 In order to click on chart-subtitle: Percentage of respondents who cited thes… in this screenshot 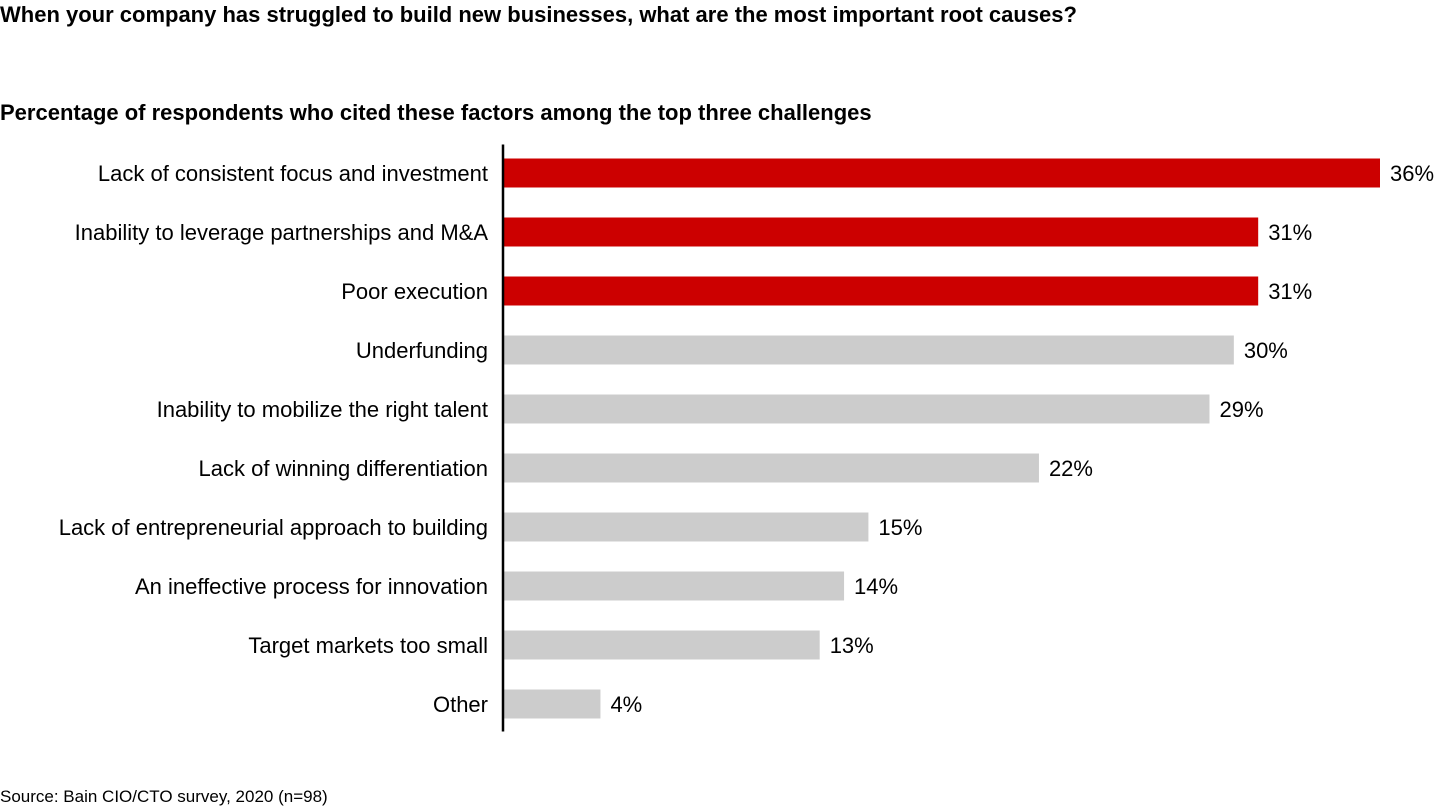, I will do `click(436, 112)`.